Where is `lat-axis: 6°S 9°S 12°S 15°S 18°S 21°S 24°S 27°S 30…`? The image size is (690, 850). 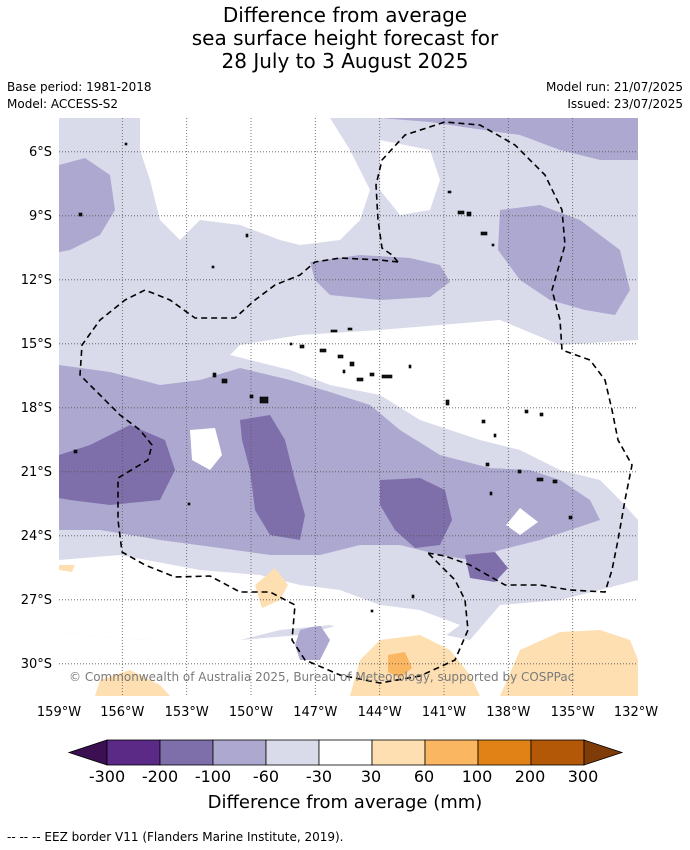 lat-axis: 6°S 9°S 12°S 15°S 18°S 21°S 24°S 27°S 30… is located at coordinates (36, 408).